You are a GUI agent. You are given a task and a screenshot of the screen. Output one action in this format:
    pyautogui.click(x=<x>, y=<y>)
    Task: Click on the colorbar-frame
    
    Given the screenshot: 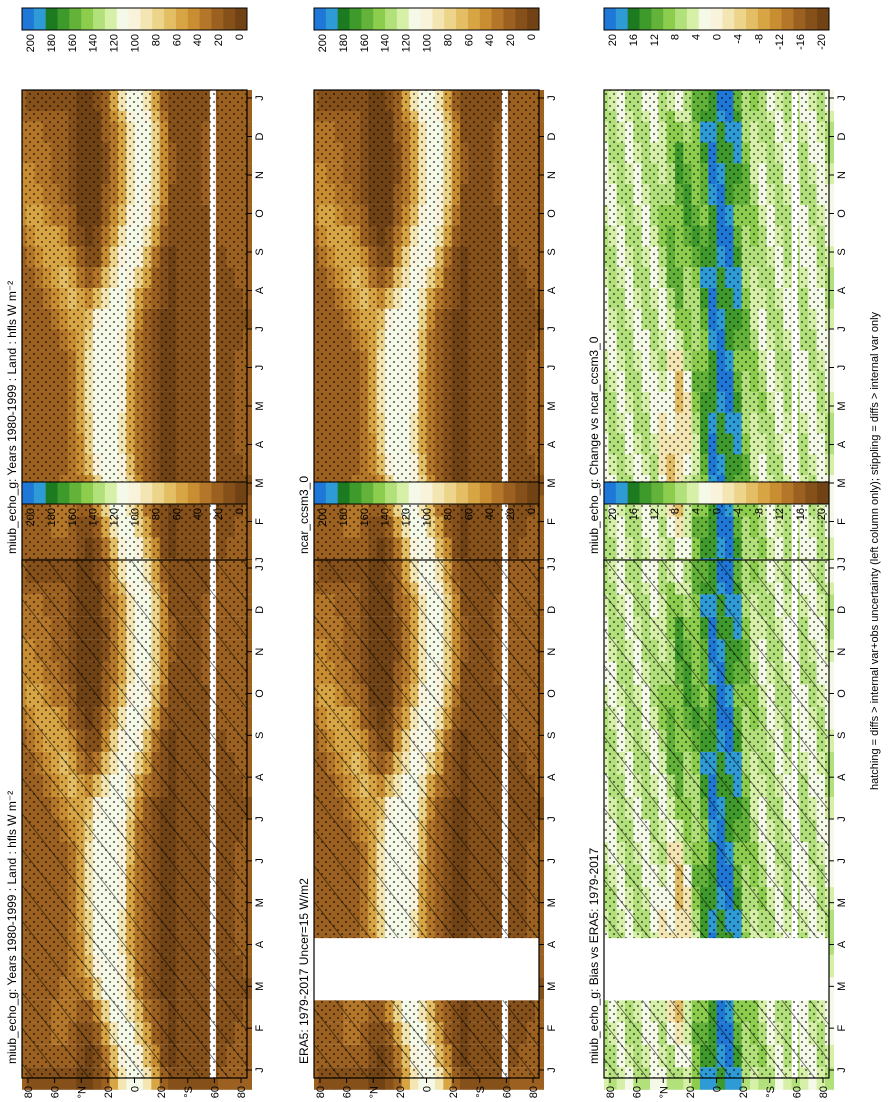 What is the action you would take?
    pyautogui.click(x=716, y=493)
    